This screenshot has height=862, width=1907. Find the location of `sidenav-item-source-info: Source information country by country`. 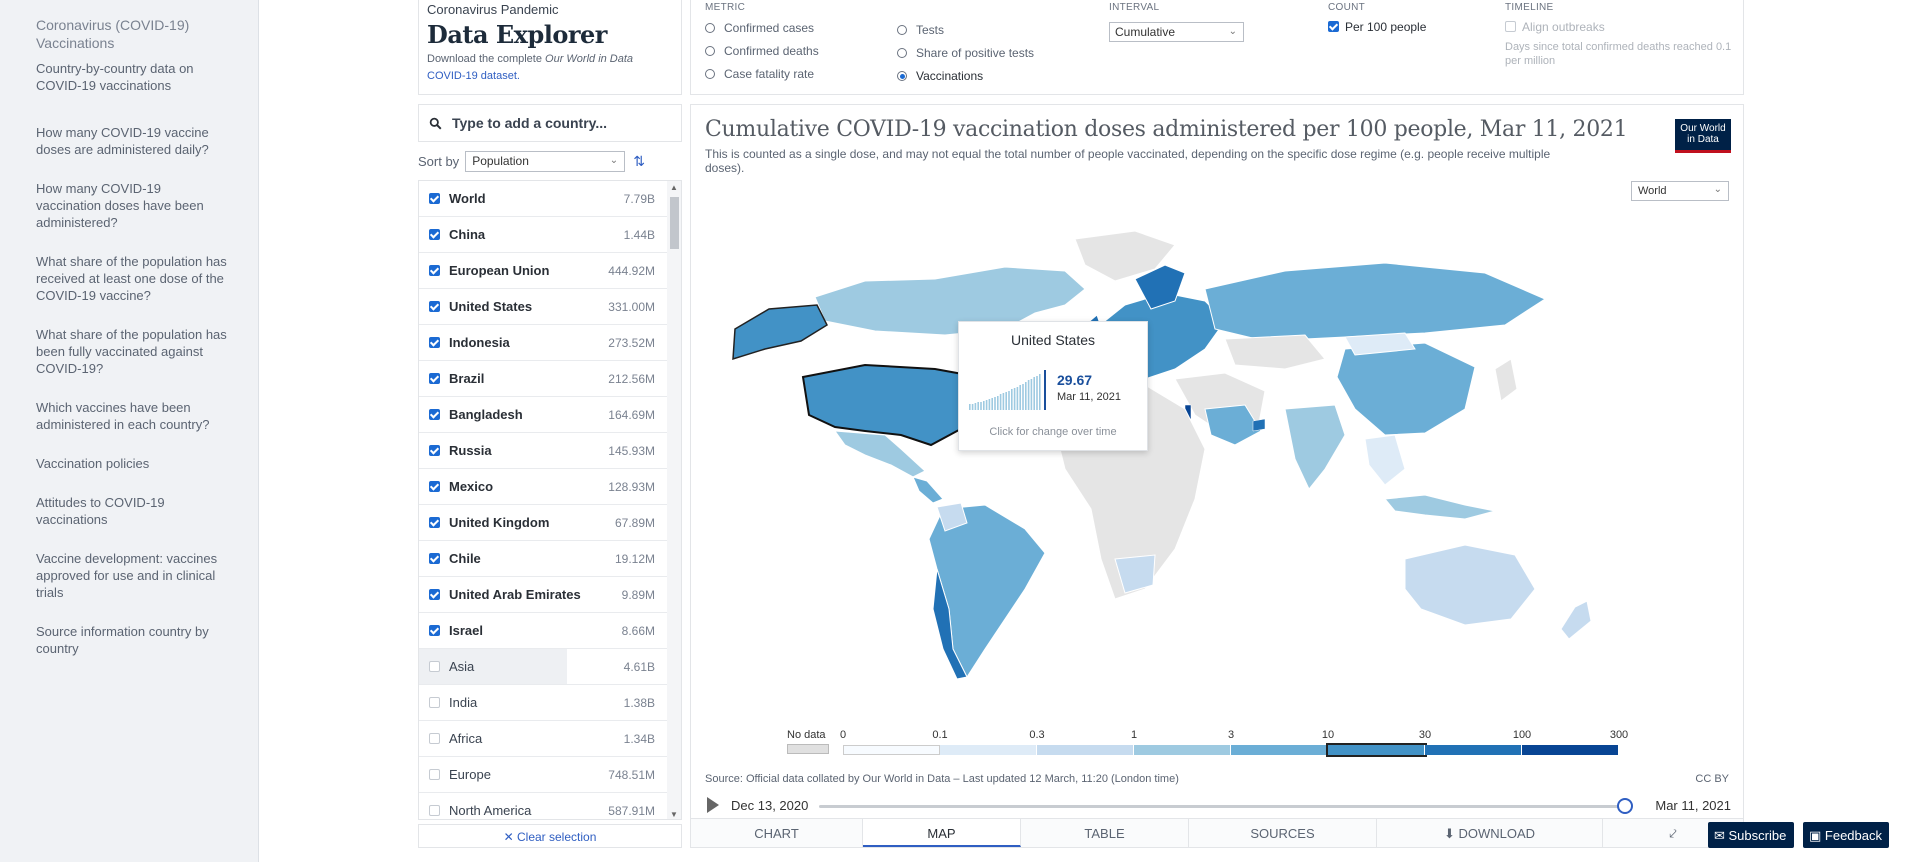

sidenav-item-source-info: Source information country by country is located at coordinates (122, 640).